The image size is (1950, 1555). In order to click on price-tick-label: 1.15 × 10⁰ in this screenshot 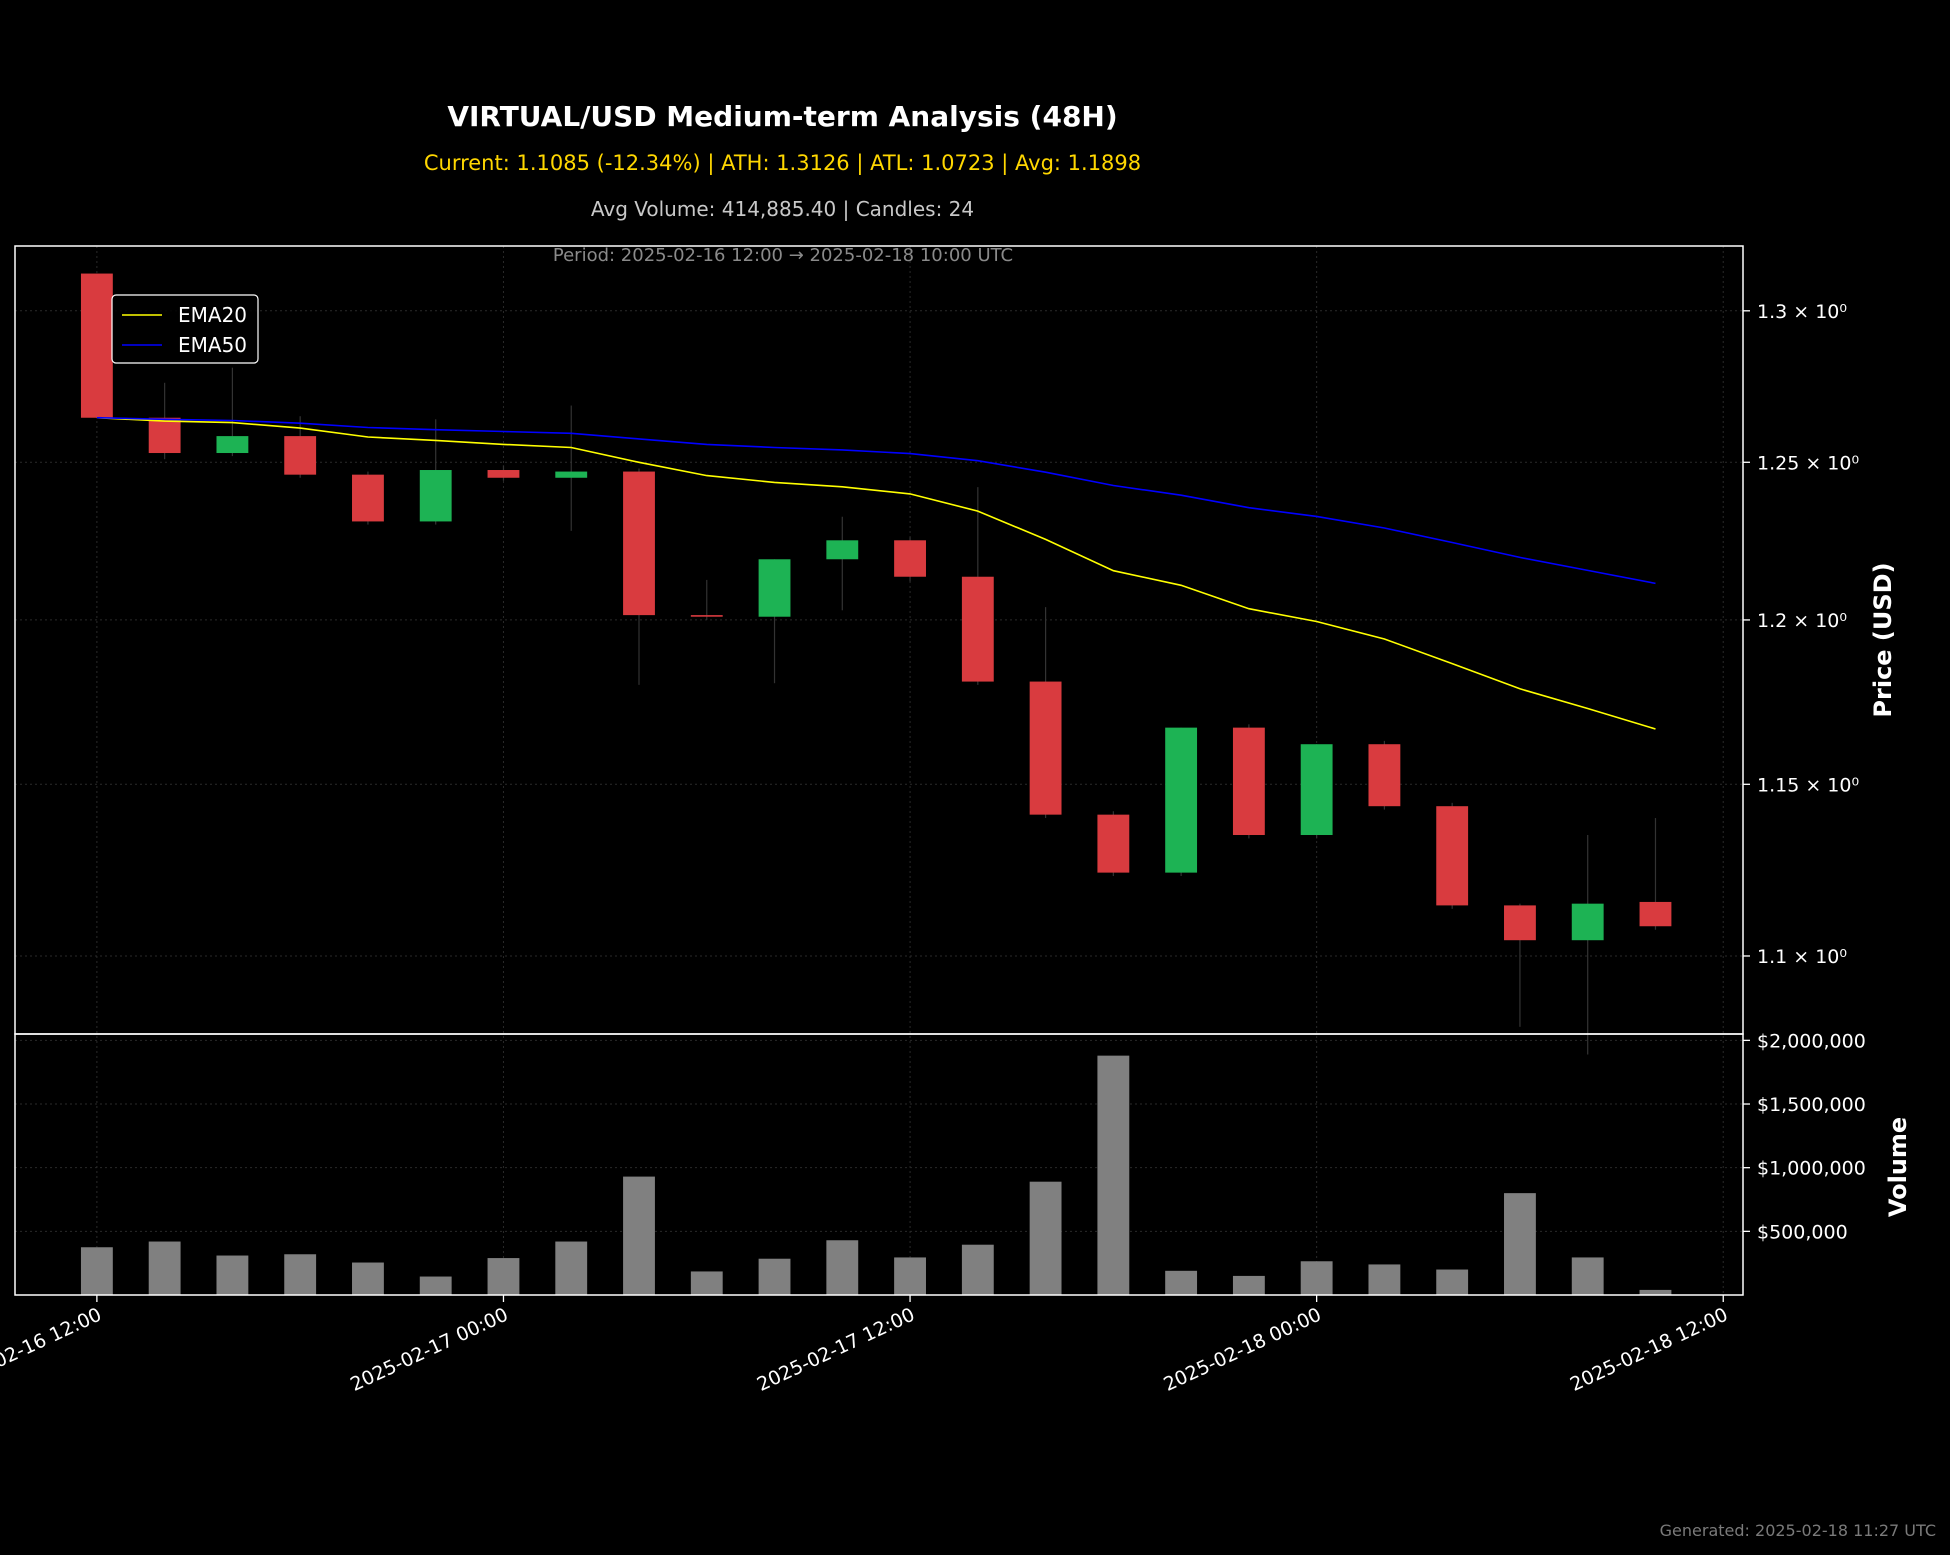, I will do `click(1808, 785)`.